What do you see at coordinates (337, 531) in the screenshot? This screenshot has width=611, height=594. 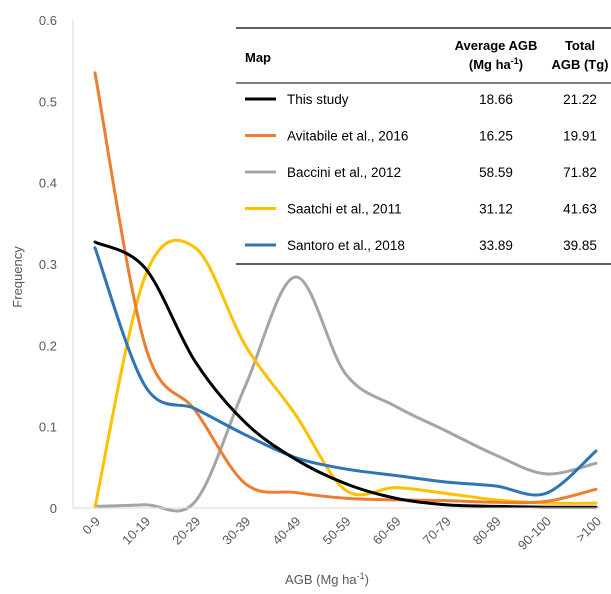 I see `x-tick-label: 50-59` at bounding box center [337, 531].